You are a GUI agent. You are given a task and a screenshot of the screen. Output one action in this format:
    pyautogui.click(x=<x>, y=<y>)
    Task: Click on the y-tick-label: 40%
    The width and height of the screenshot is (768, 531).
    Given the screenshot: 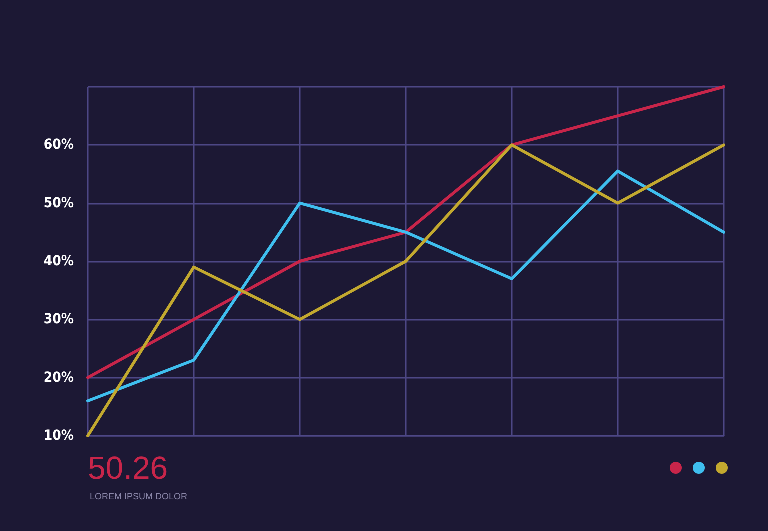 What is the action you would take?
    pyautogui.click(x=59, y=262)
    